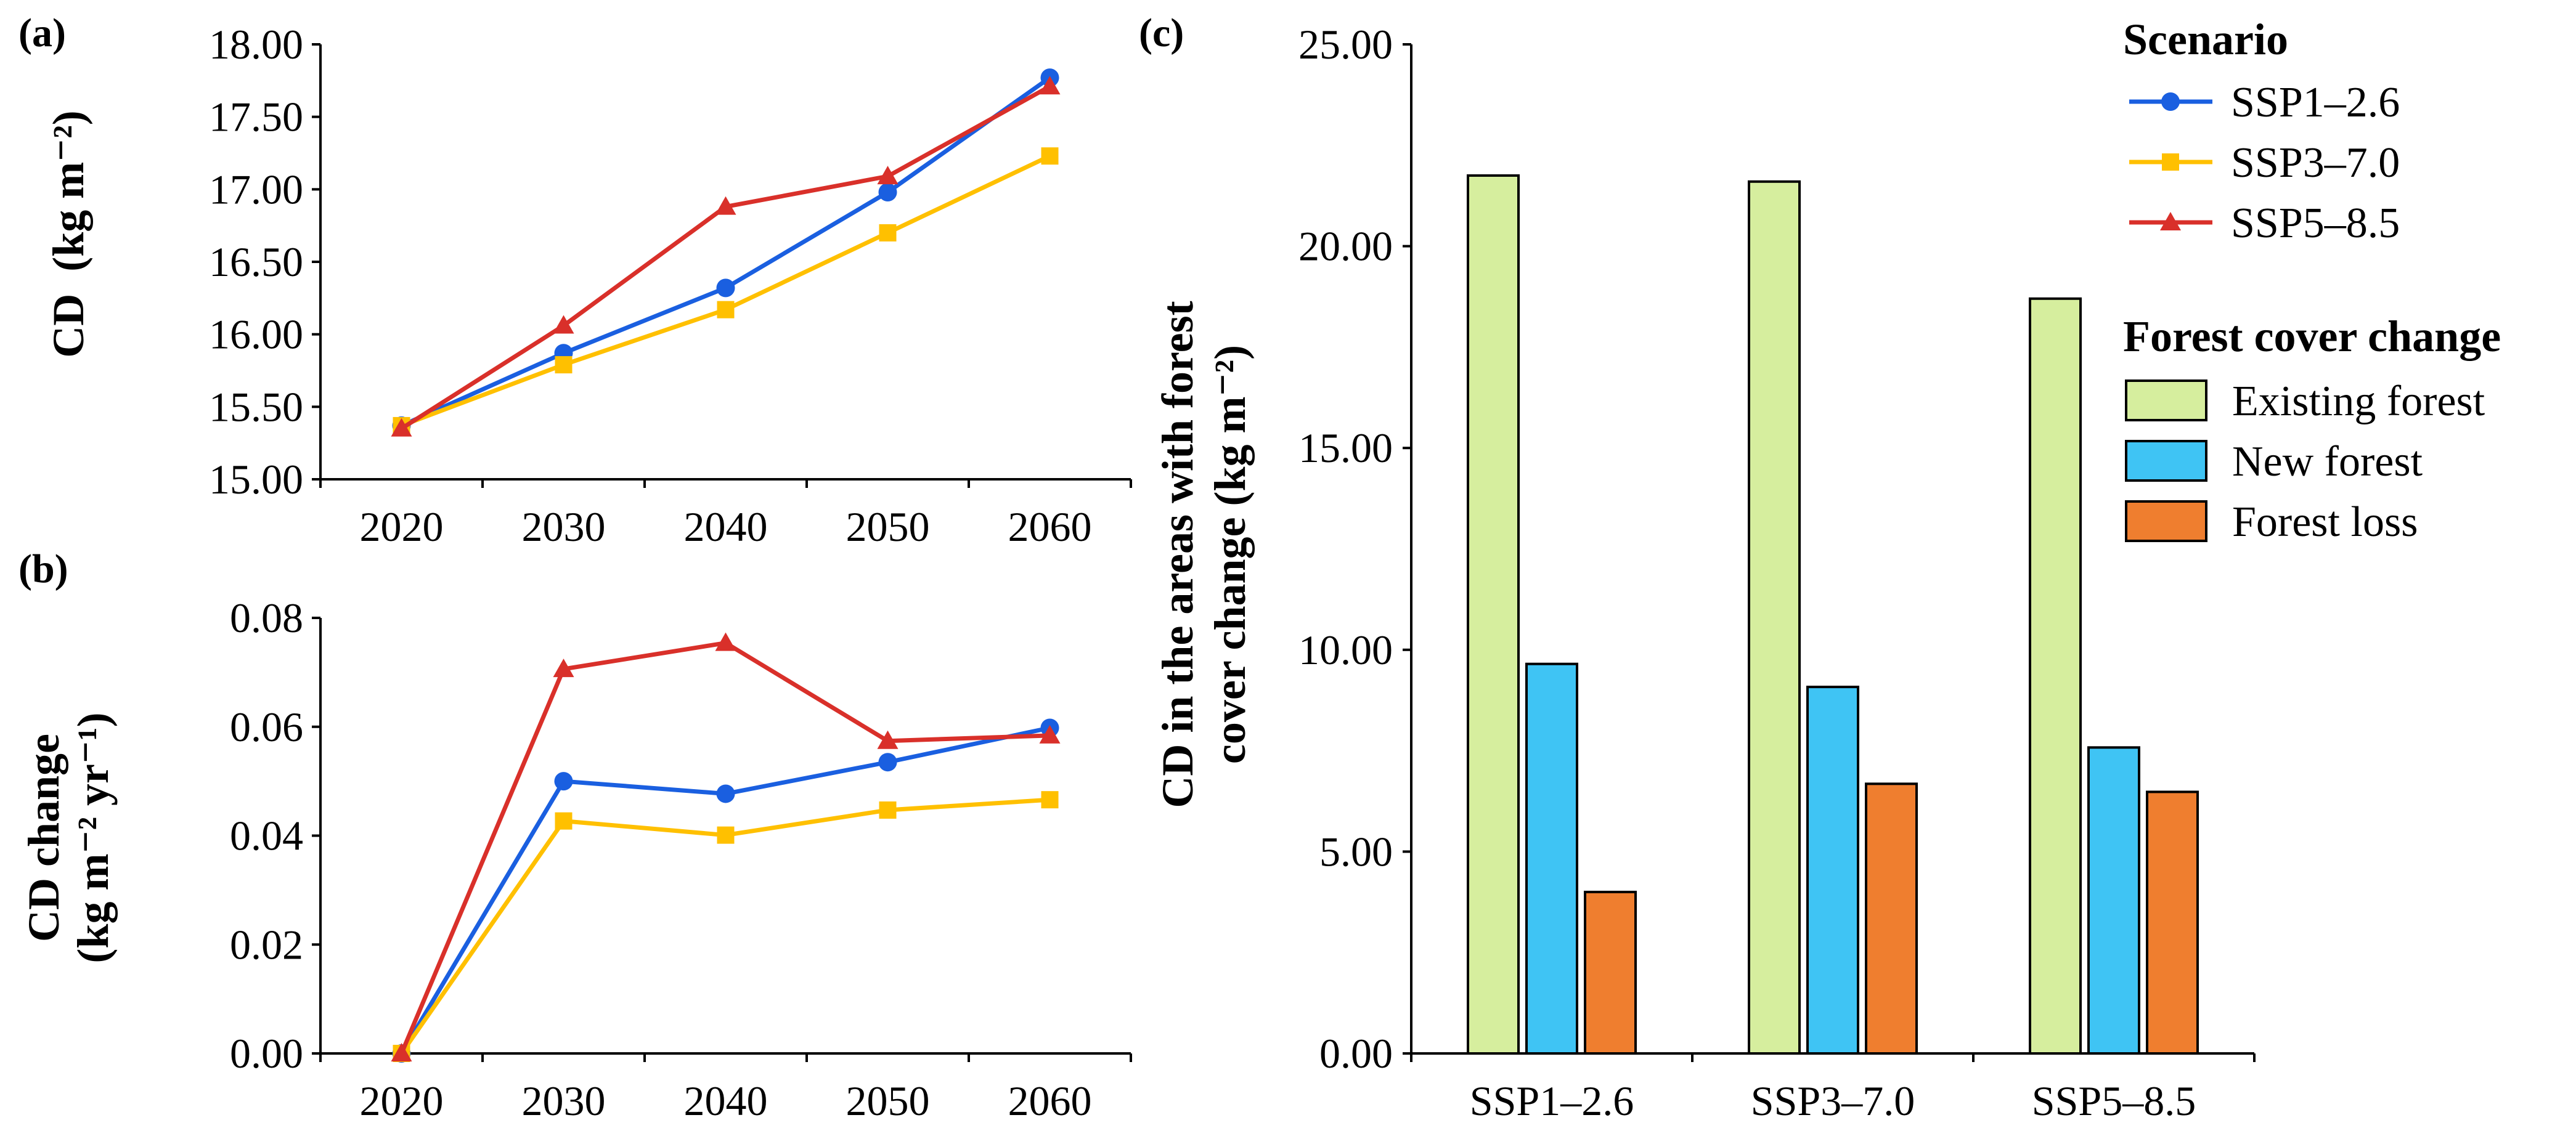 This screenshot has width=2576, height=1144. I want to click on a-y-tick-label: 16.50, so click(256, 262).